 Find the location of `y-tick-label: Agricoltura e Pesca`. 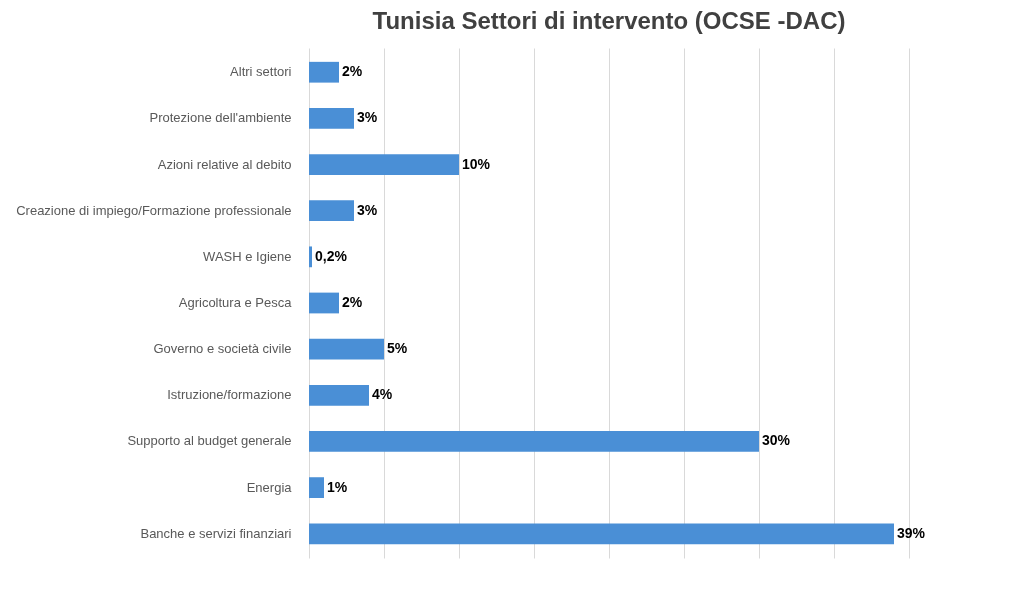

y-tick-label: Agricoltura e Pesca is located at coordinates (235, 302).